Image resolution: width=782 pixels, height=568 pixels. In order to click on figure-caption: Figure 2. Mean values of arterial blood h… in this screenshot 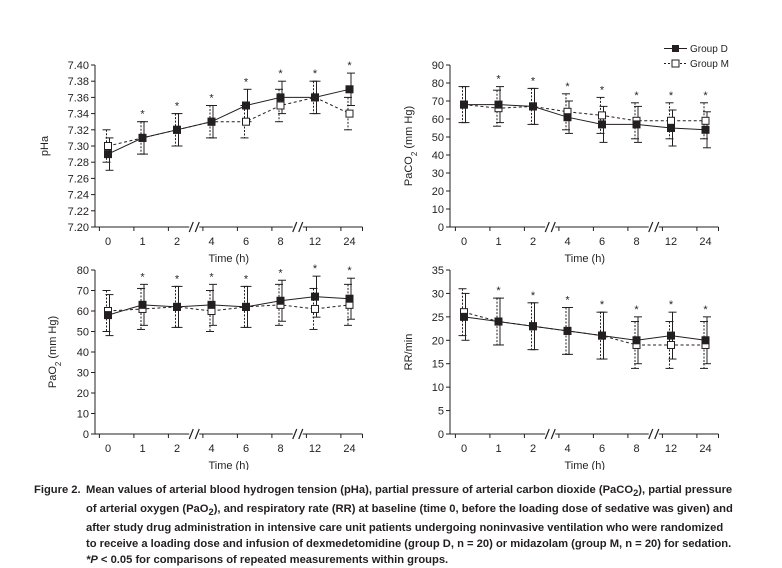, I will do `click(388, 525)`.